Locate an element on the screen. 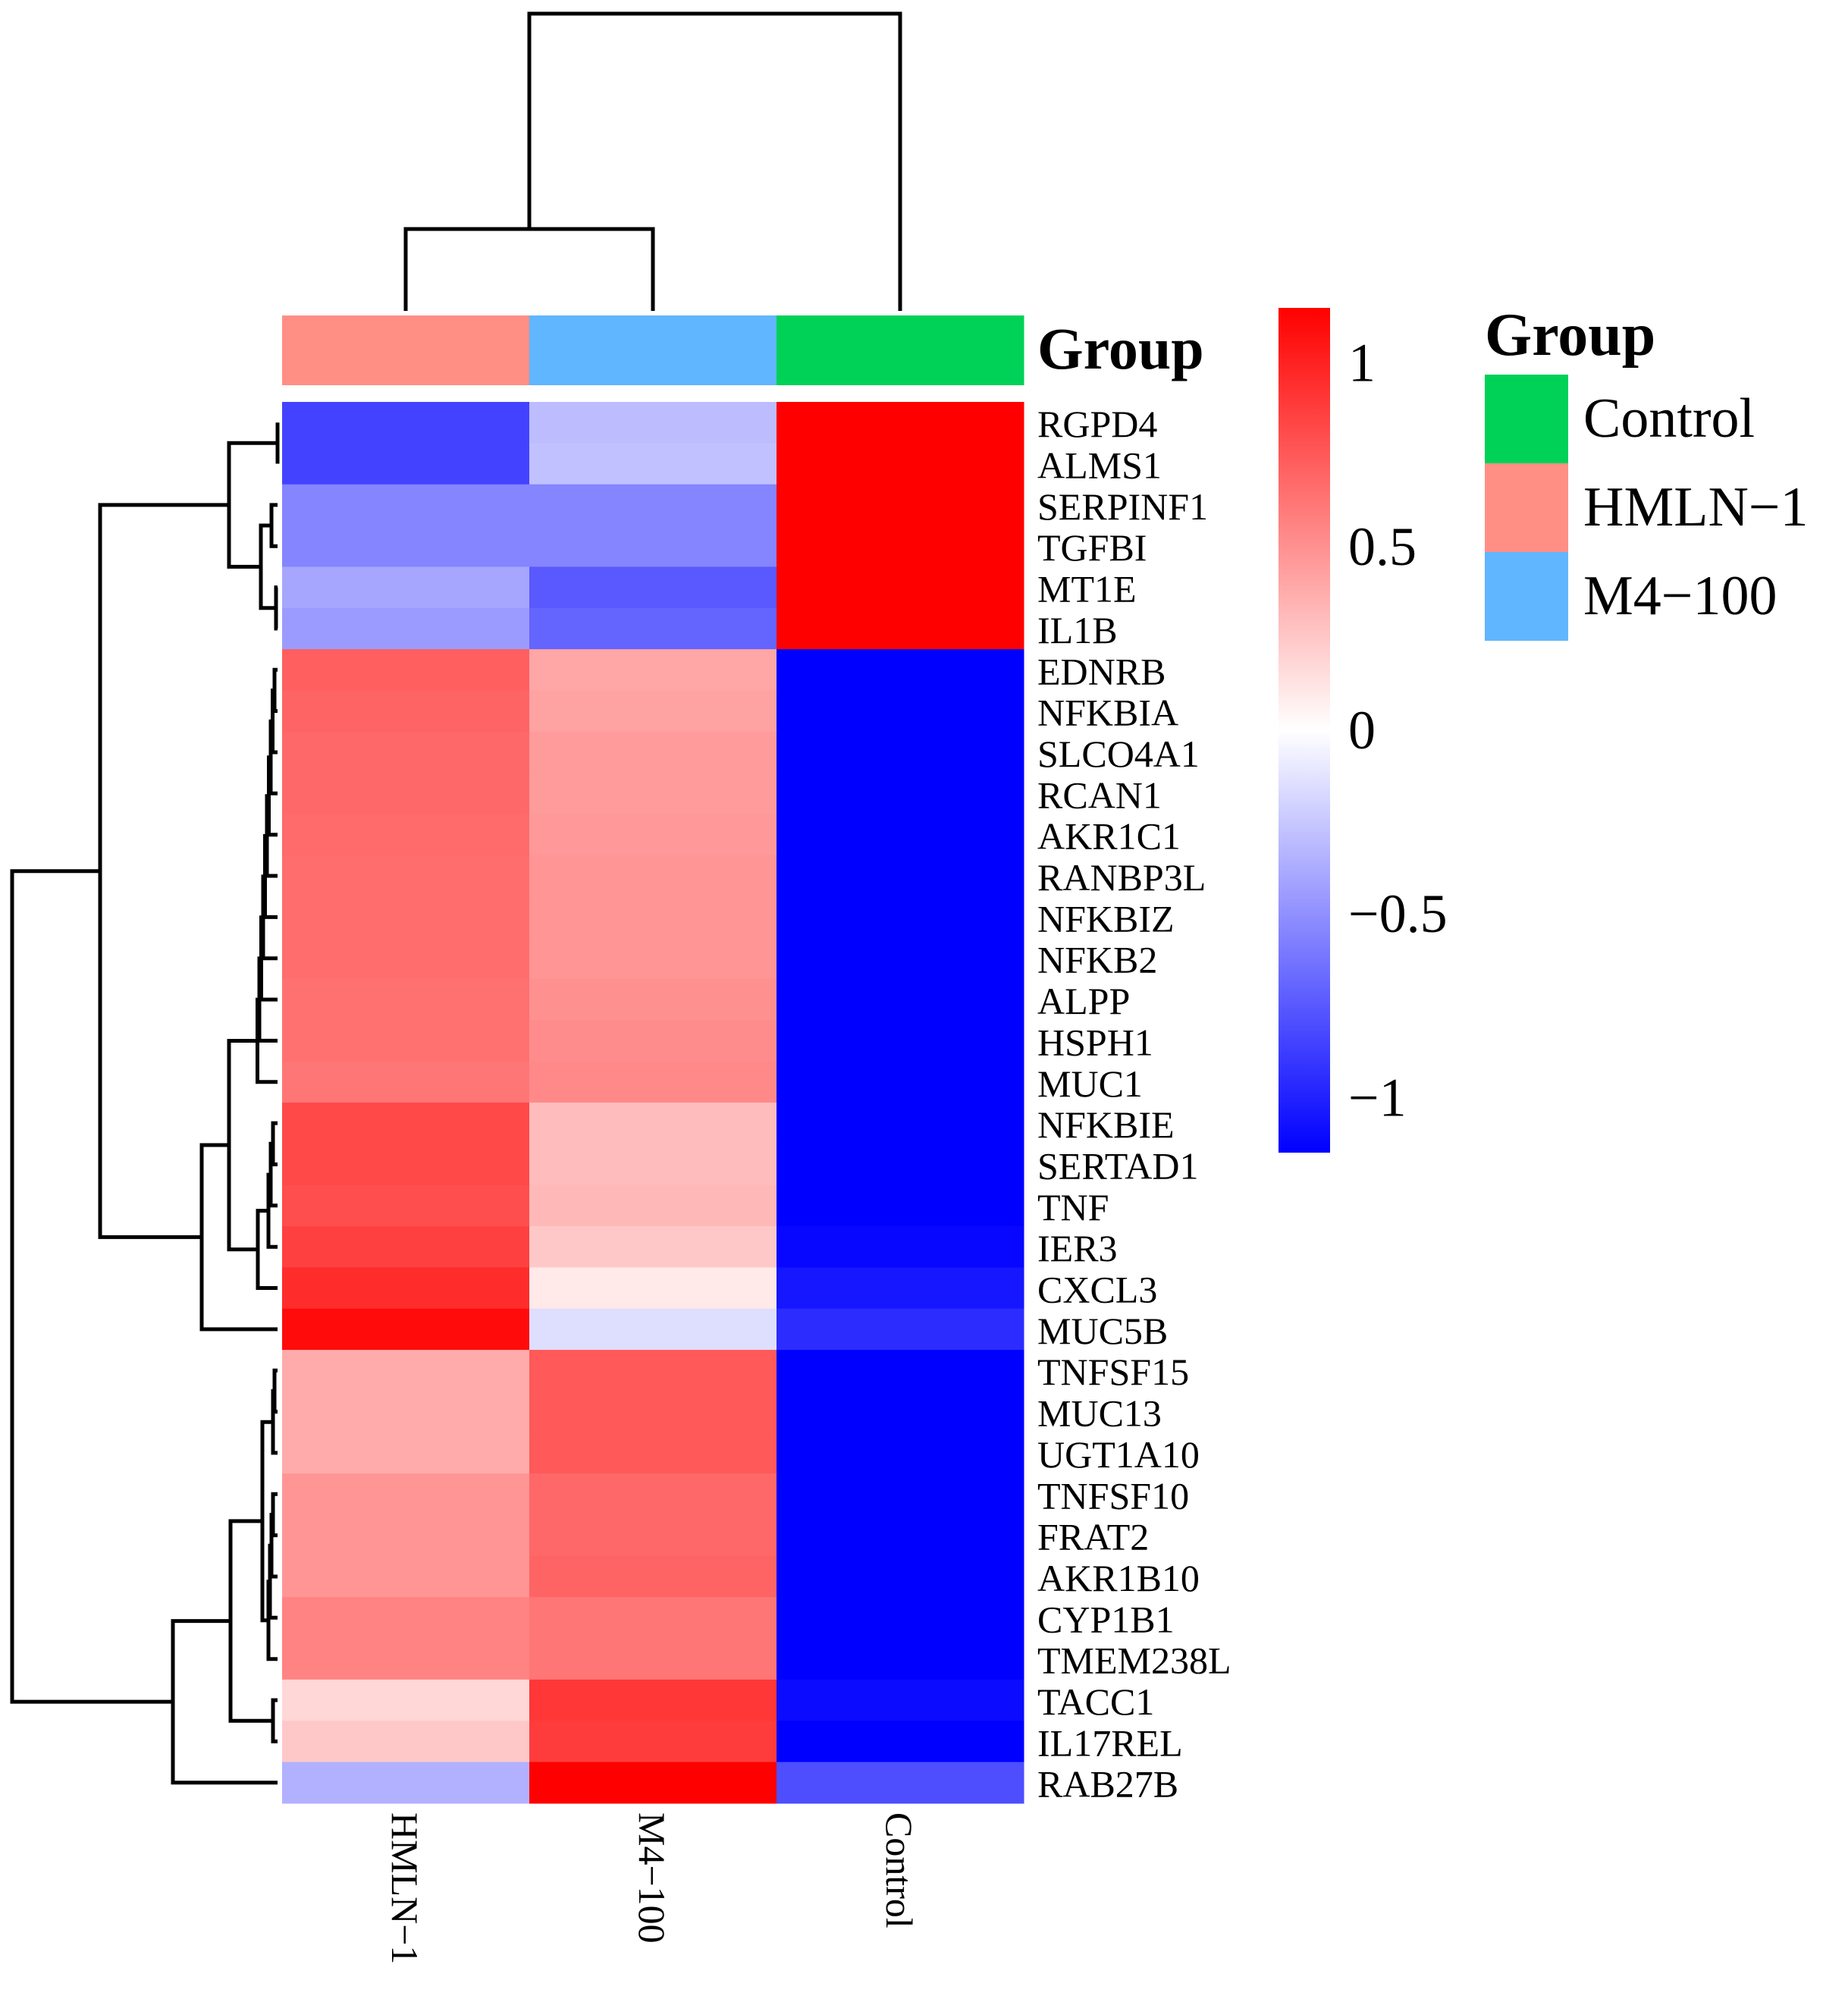 Image resolution: width=1848 pixels, height=2005 pixels. row-label-tnfsf15: TNFSF15 is located at coordinates (1113, 1372).